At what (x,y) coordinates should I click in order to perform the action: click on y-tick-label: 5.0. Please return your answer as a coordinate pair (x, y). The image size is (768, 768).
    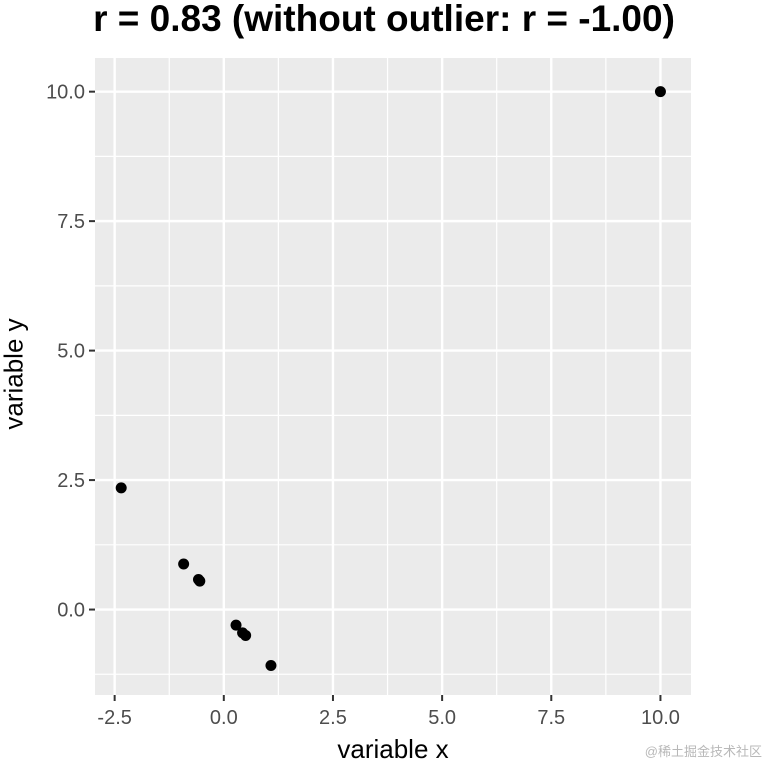
    Looking at the image, I should click on (71, 352).